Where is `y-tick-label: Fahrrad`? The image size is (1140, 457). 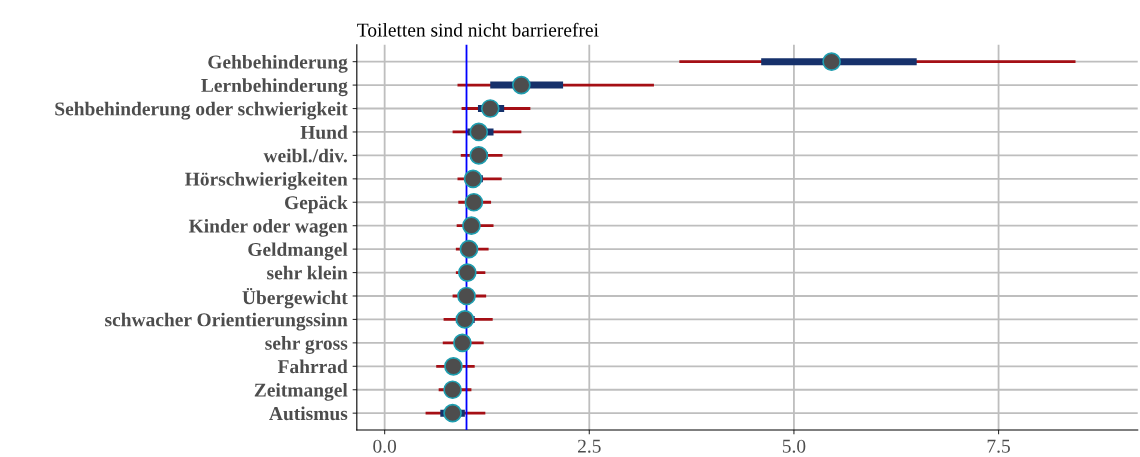 y-tick-label: Fahrrad is located at coordinates (312, 366).